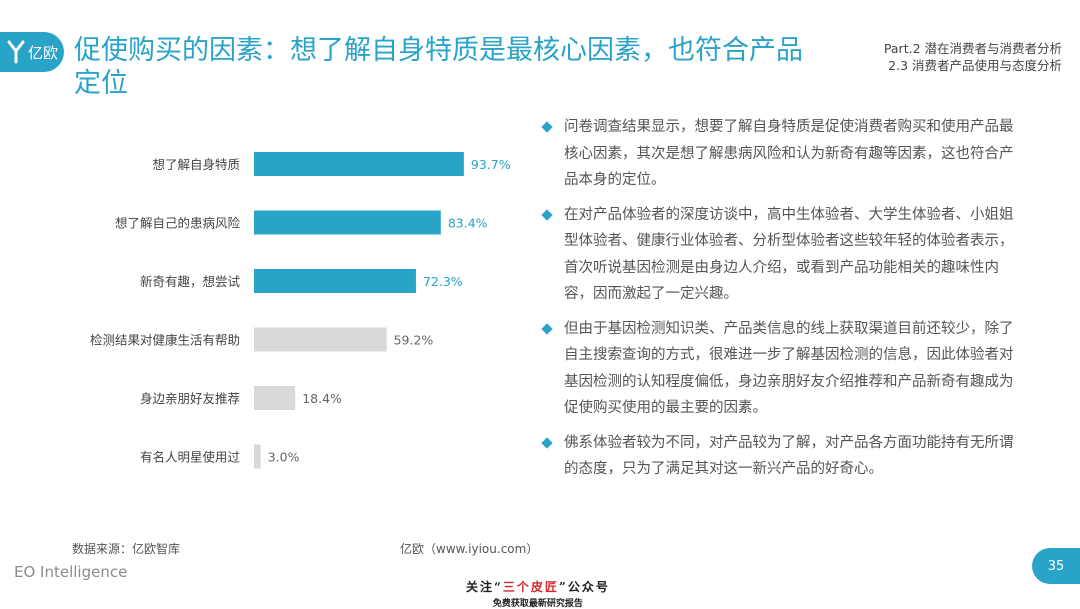 This screenshot has height=609, width=1080. I want to click on category-label: 想了解自身特质, so click(196, 164).